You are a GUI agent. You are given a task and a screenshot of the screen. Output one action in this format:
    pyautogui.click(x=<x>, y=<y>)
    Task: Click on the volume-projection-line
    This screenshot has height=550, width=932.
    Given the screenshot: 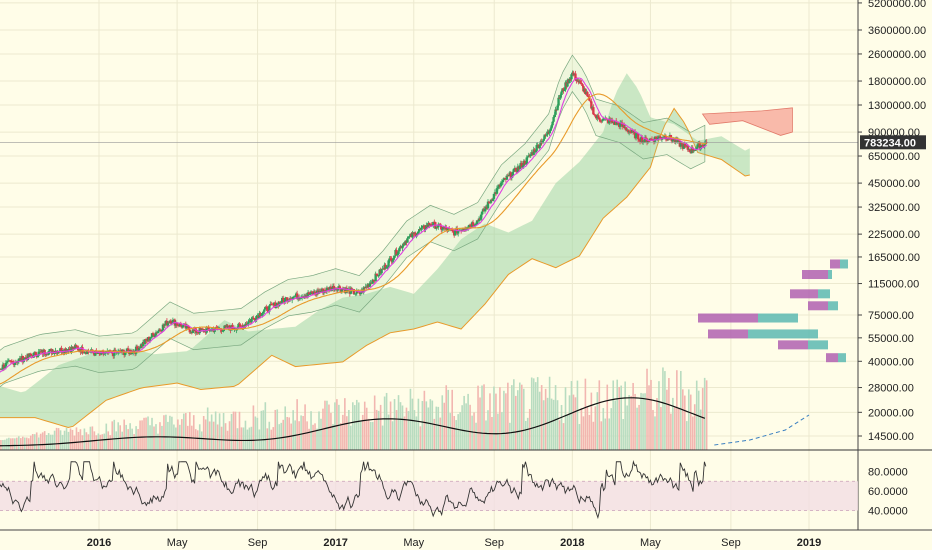 What is the action you would take?
    pyautogui.click(x=762, y=430)
    